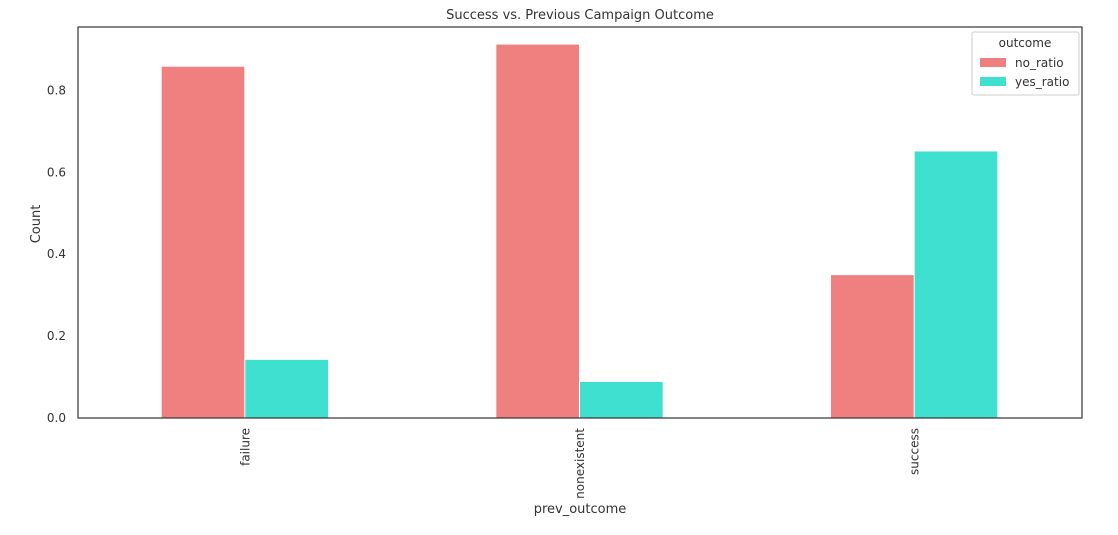 The image size is (1118, 535). Describe the element at coordinates (56, 336) in the screenshot. I see `y-tick-label: 0.2` at that location.